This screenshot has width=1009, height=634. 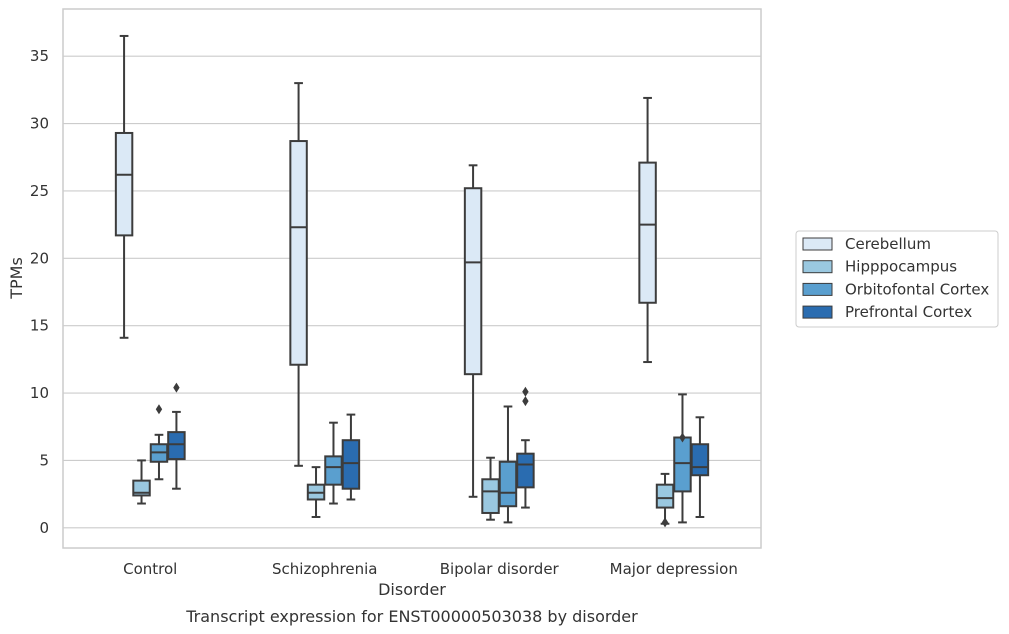 I want to click on x-axis-title: Disorder, so click(x=412, y=589).